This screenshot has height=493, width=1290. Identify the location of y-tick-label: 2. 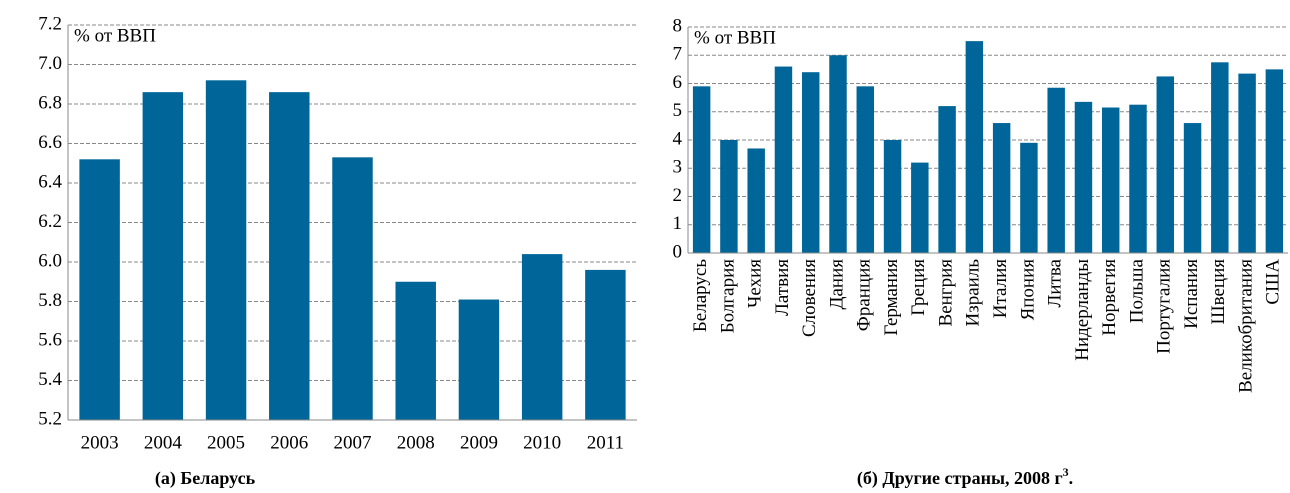
(678, 195).